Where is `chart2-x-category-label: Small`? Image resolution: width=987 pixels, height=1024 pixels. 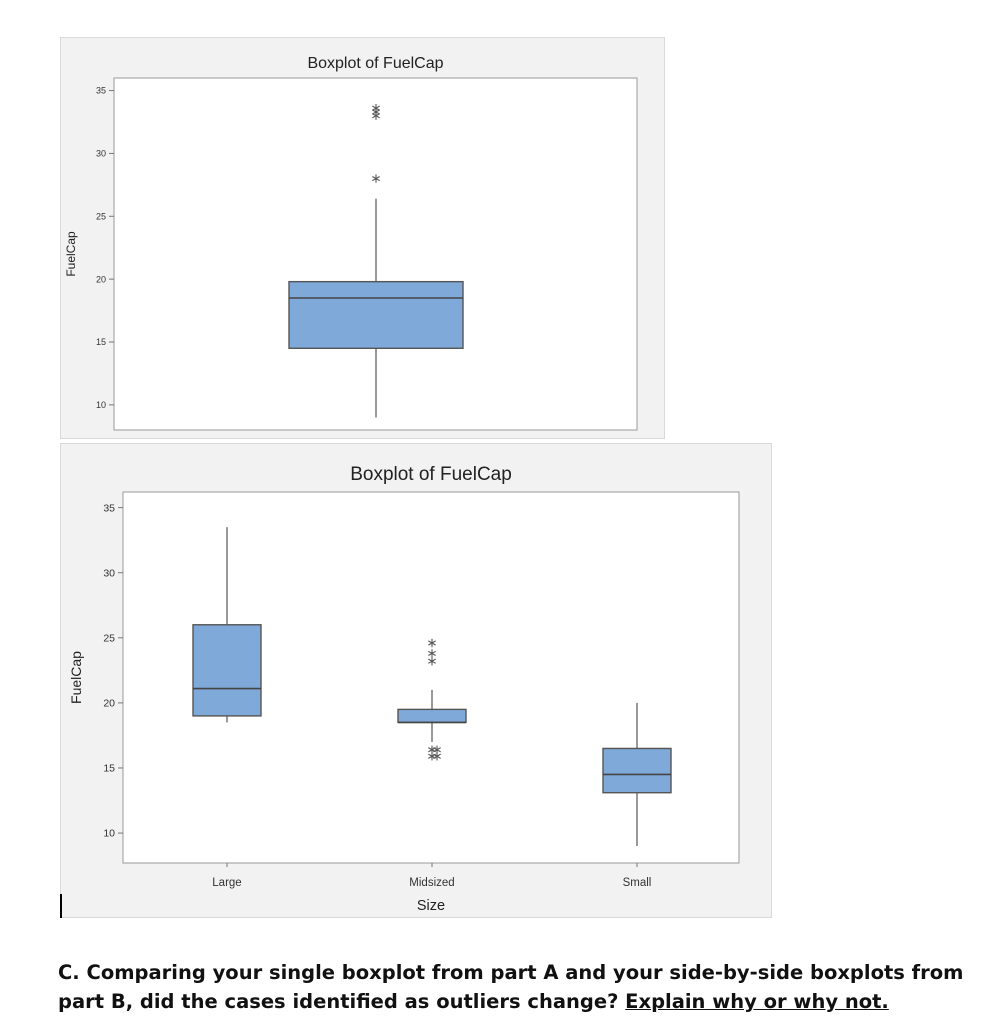 chart2-x-category-label: Small is located at coordinates (637, 883).